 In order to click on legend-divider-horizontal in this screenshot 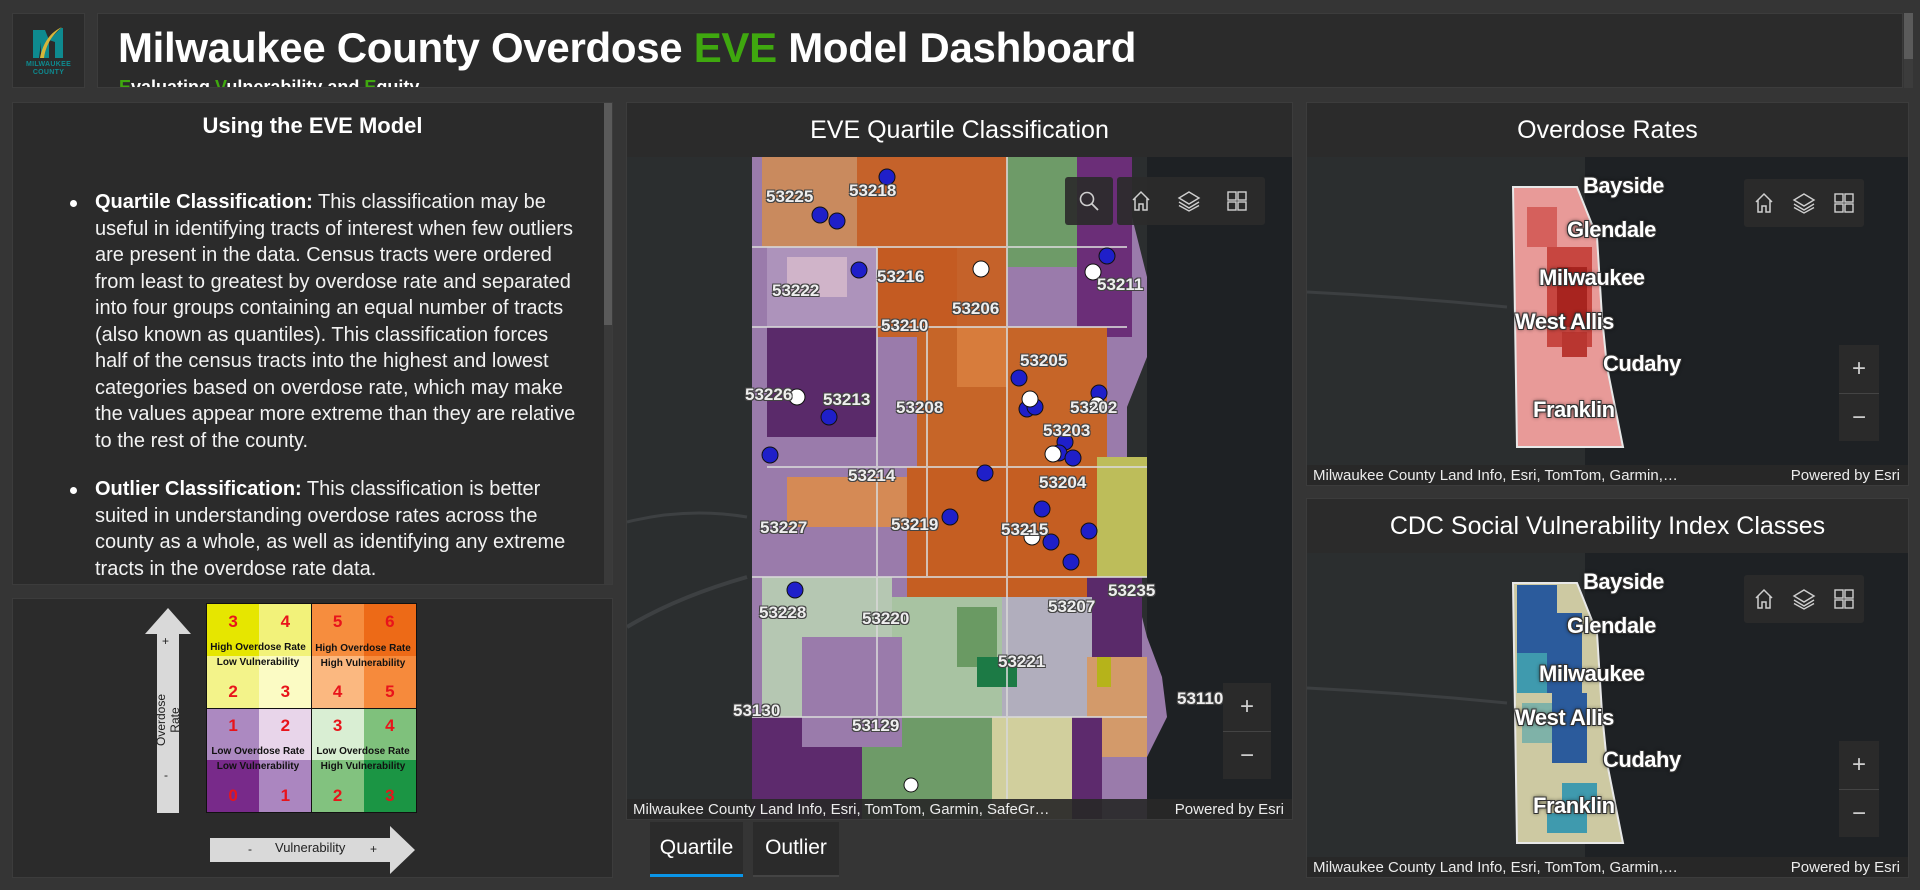, I will do `click(311, 708)`.